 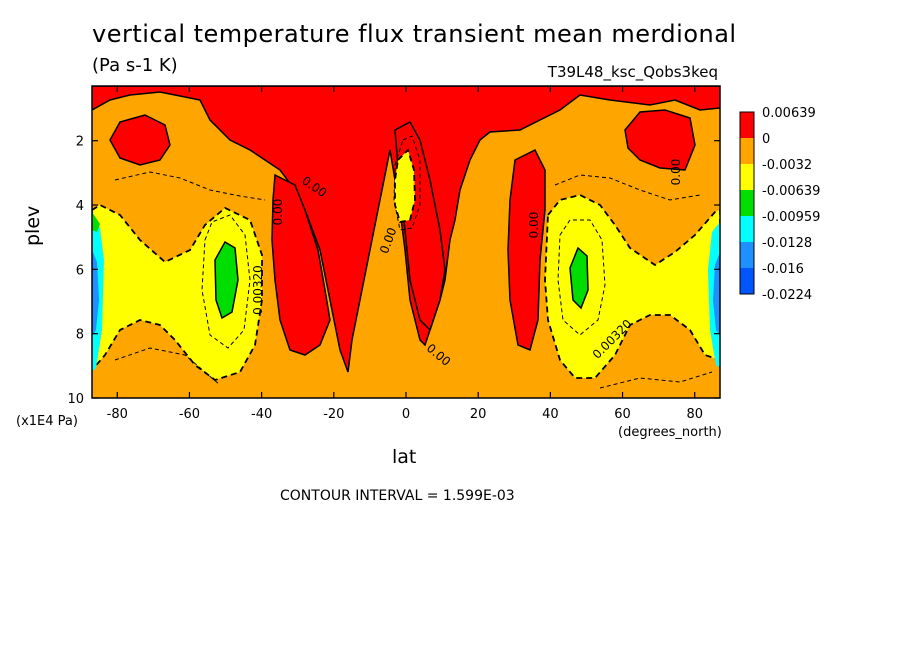 What do you see at coordinates (258, 290) in the screenshot?
I see `contour-label: 0.00320` at bounding box center [258, 290].